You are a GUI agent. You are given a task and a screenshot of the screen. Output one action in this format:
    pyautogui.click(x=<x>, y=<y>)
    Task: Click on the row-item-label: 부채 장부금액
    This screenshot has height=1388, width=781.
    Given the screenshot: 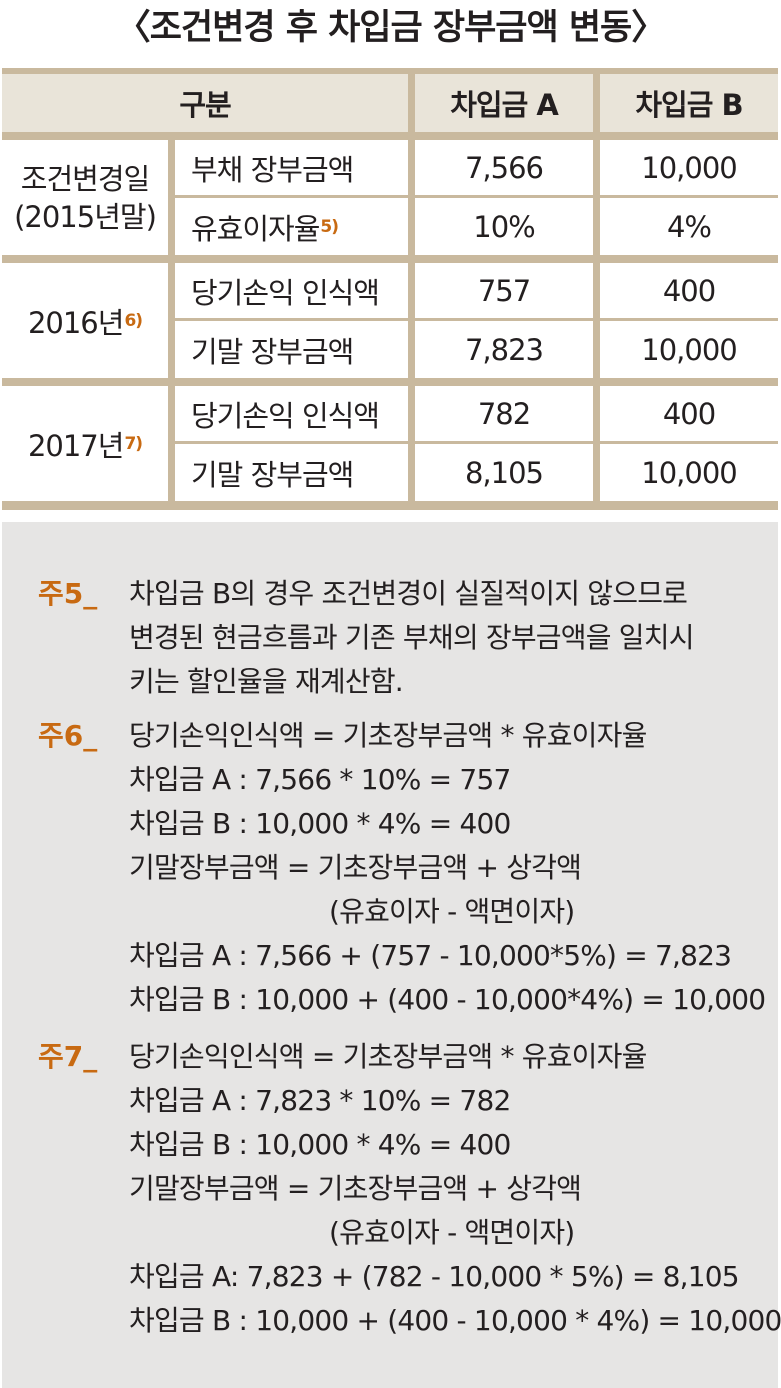 What is the action you would take?
    pyautogui.click(x=272, y=169)
    